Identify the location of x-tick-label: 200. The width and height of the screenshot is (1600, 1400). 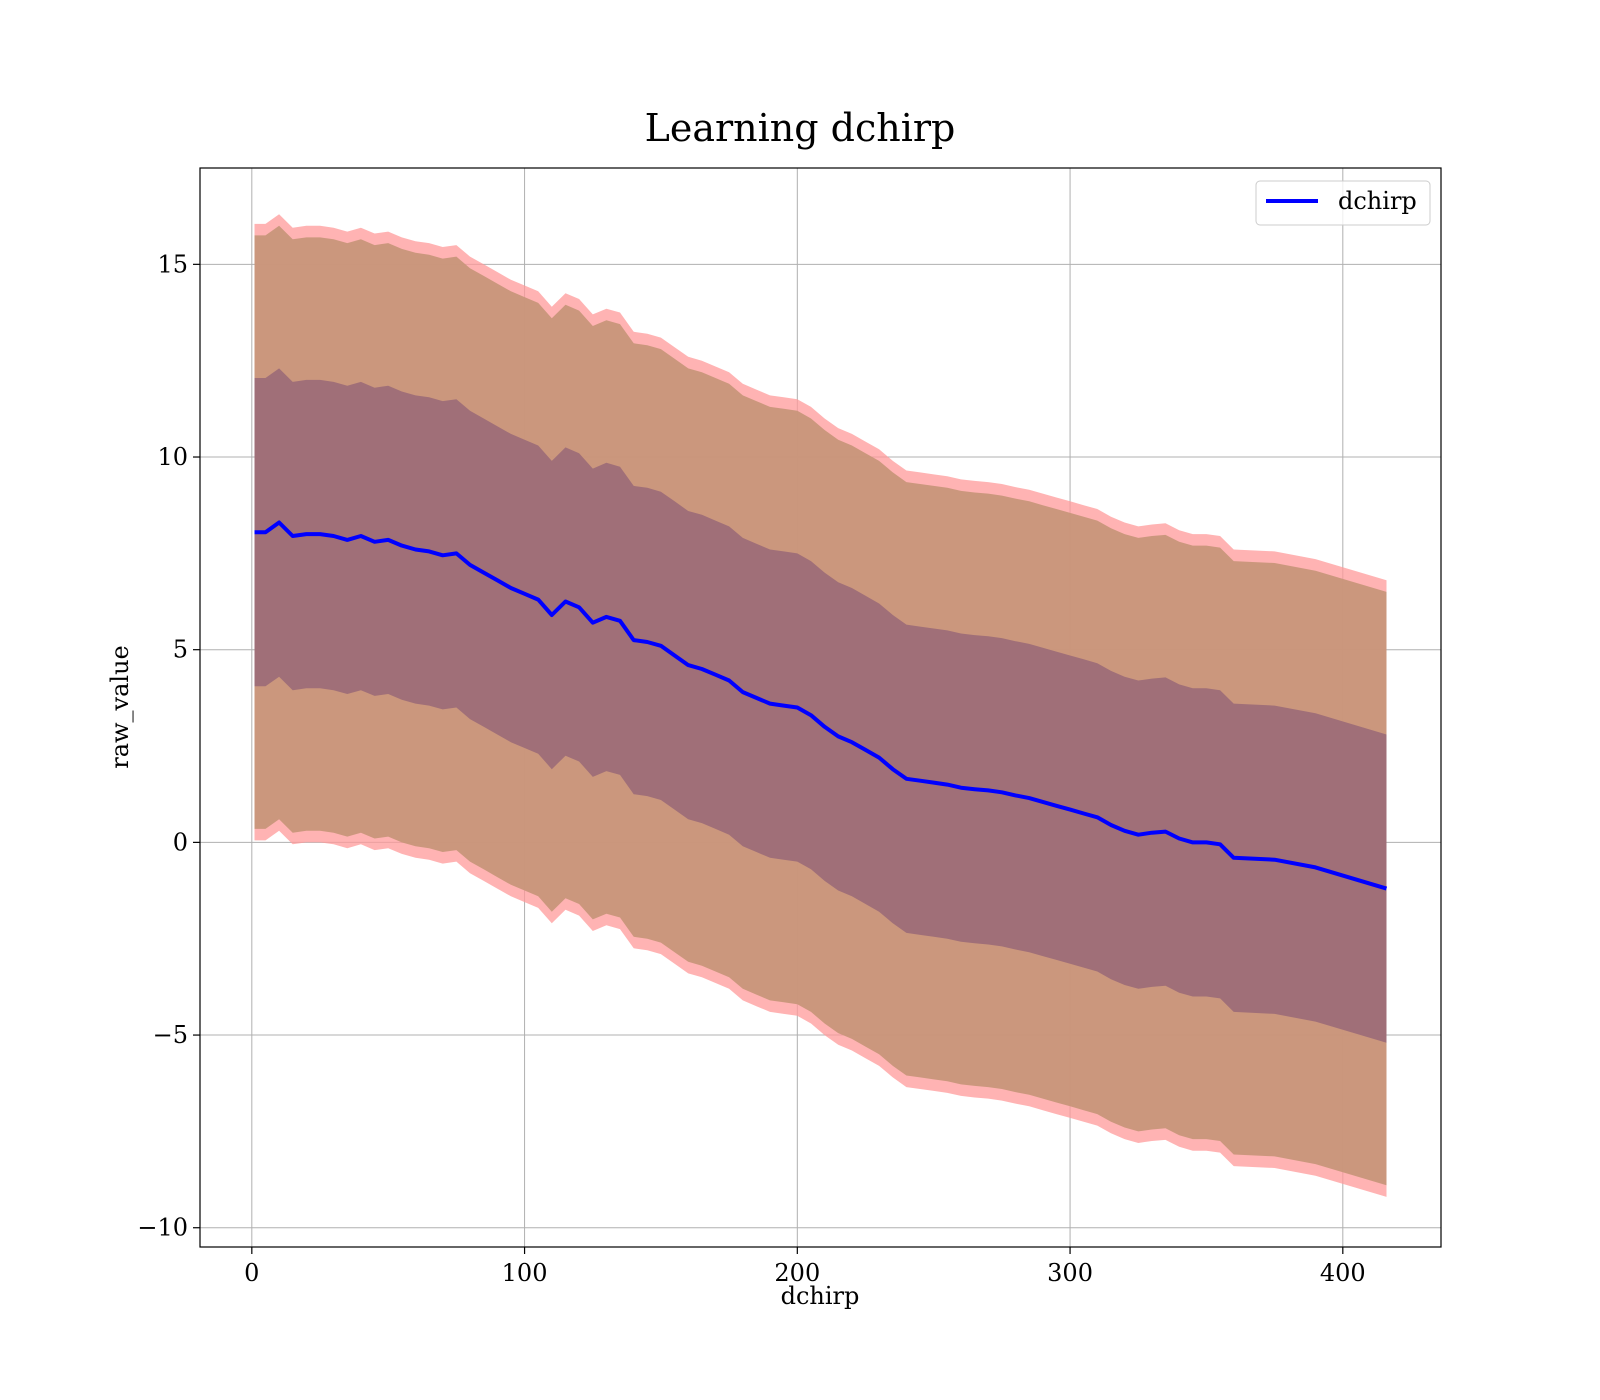
(797, 1273).